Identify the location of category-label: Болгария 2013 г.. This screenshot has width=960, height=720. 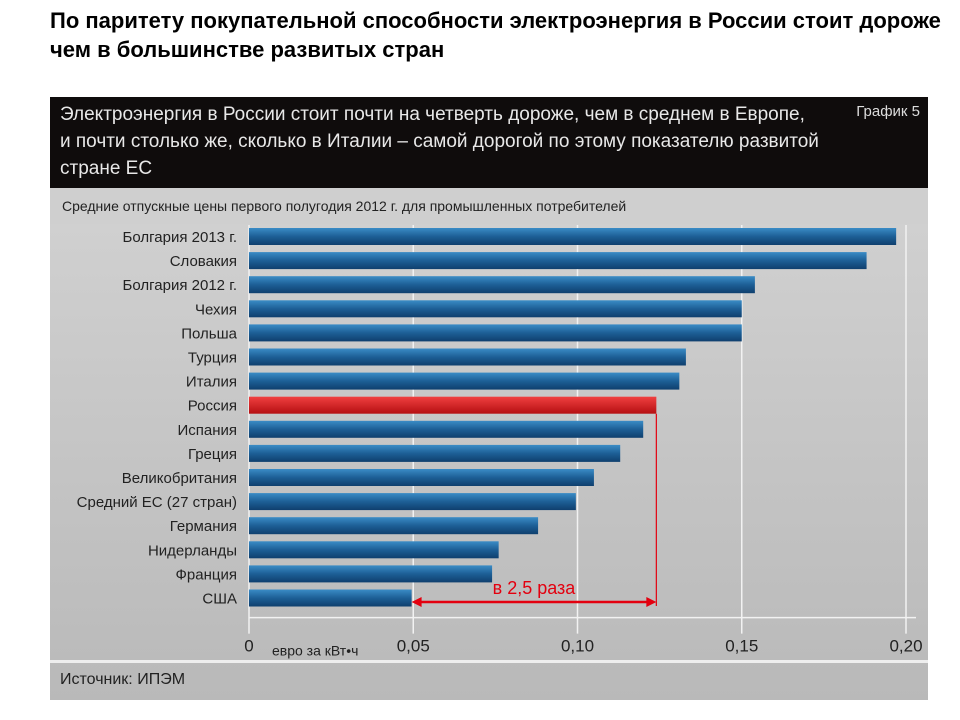
(180, 237).